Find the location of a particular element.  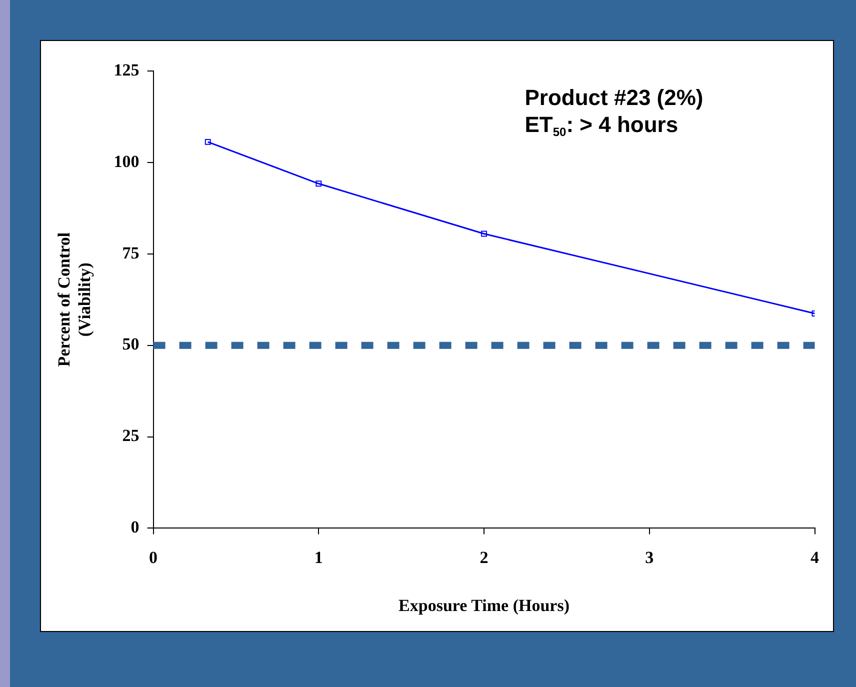

y-tick-label: 0 is located at coordinates (135, 527).